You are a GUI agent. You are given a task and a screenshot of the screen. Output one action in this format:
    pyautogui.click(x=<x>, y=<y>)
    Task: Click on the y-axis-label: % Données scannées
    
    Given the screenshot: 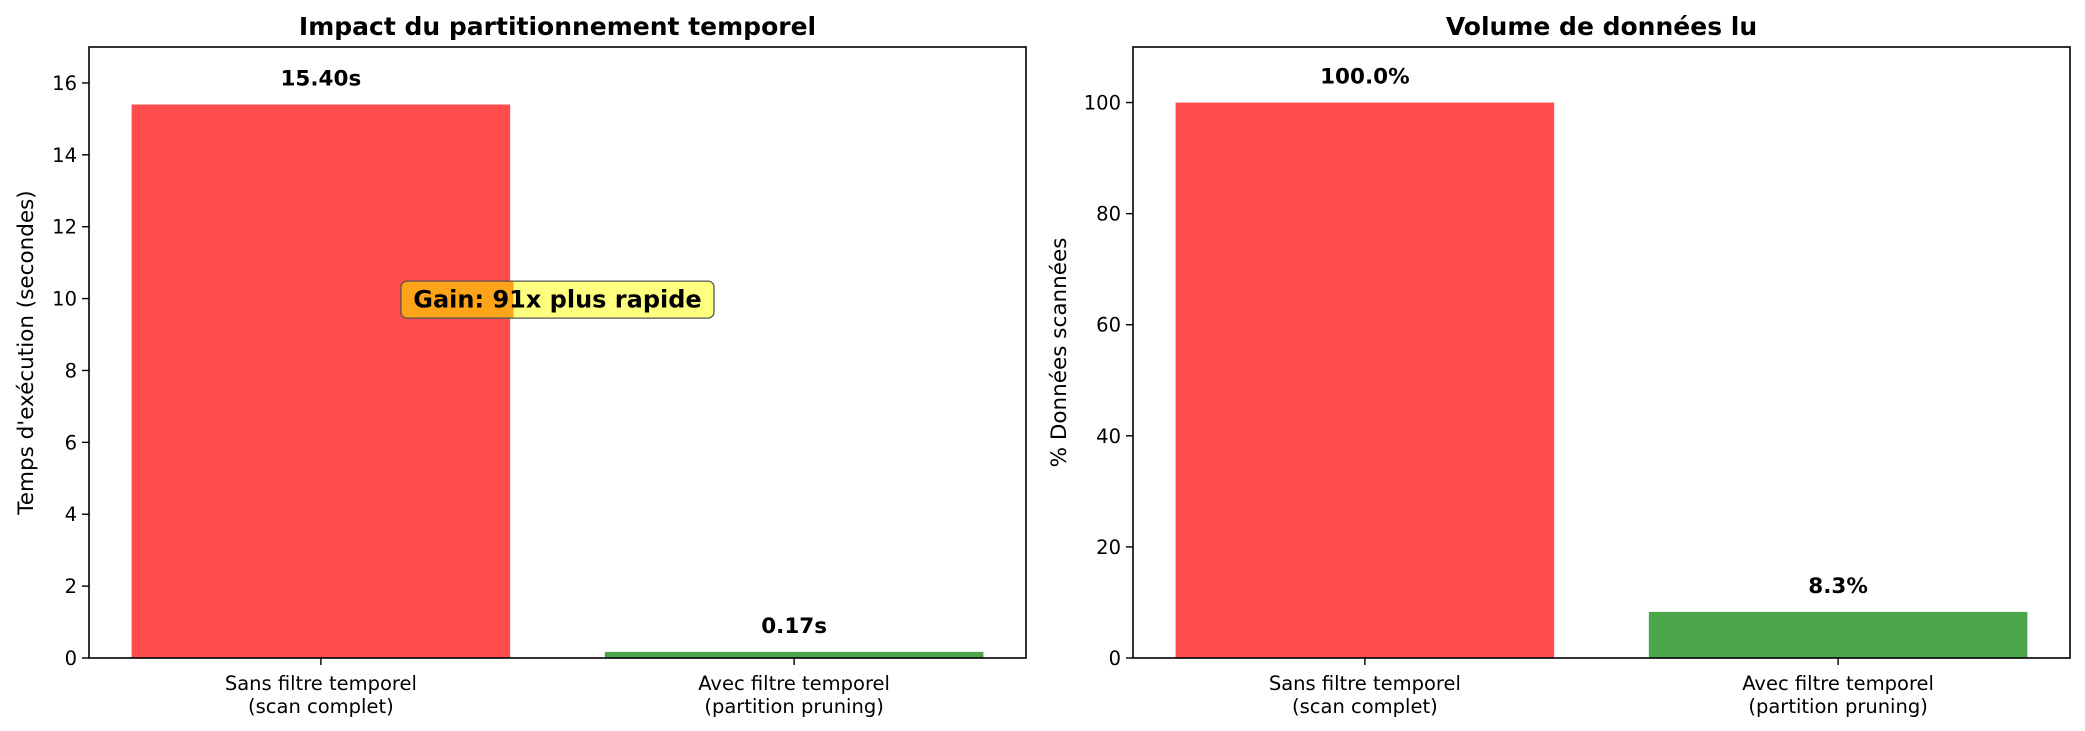 What is the action you would take?
    pyautogui.click(x=1059, y=353)
    